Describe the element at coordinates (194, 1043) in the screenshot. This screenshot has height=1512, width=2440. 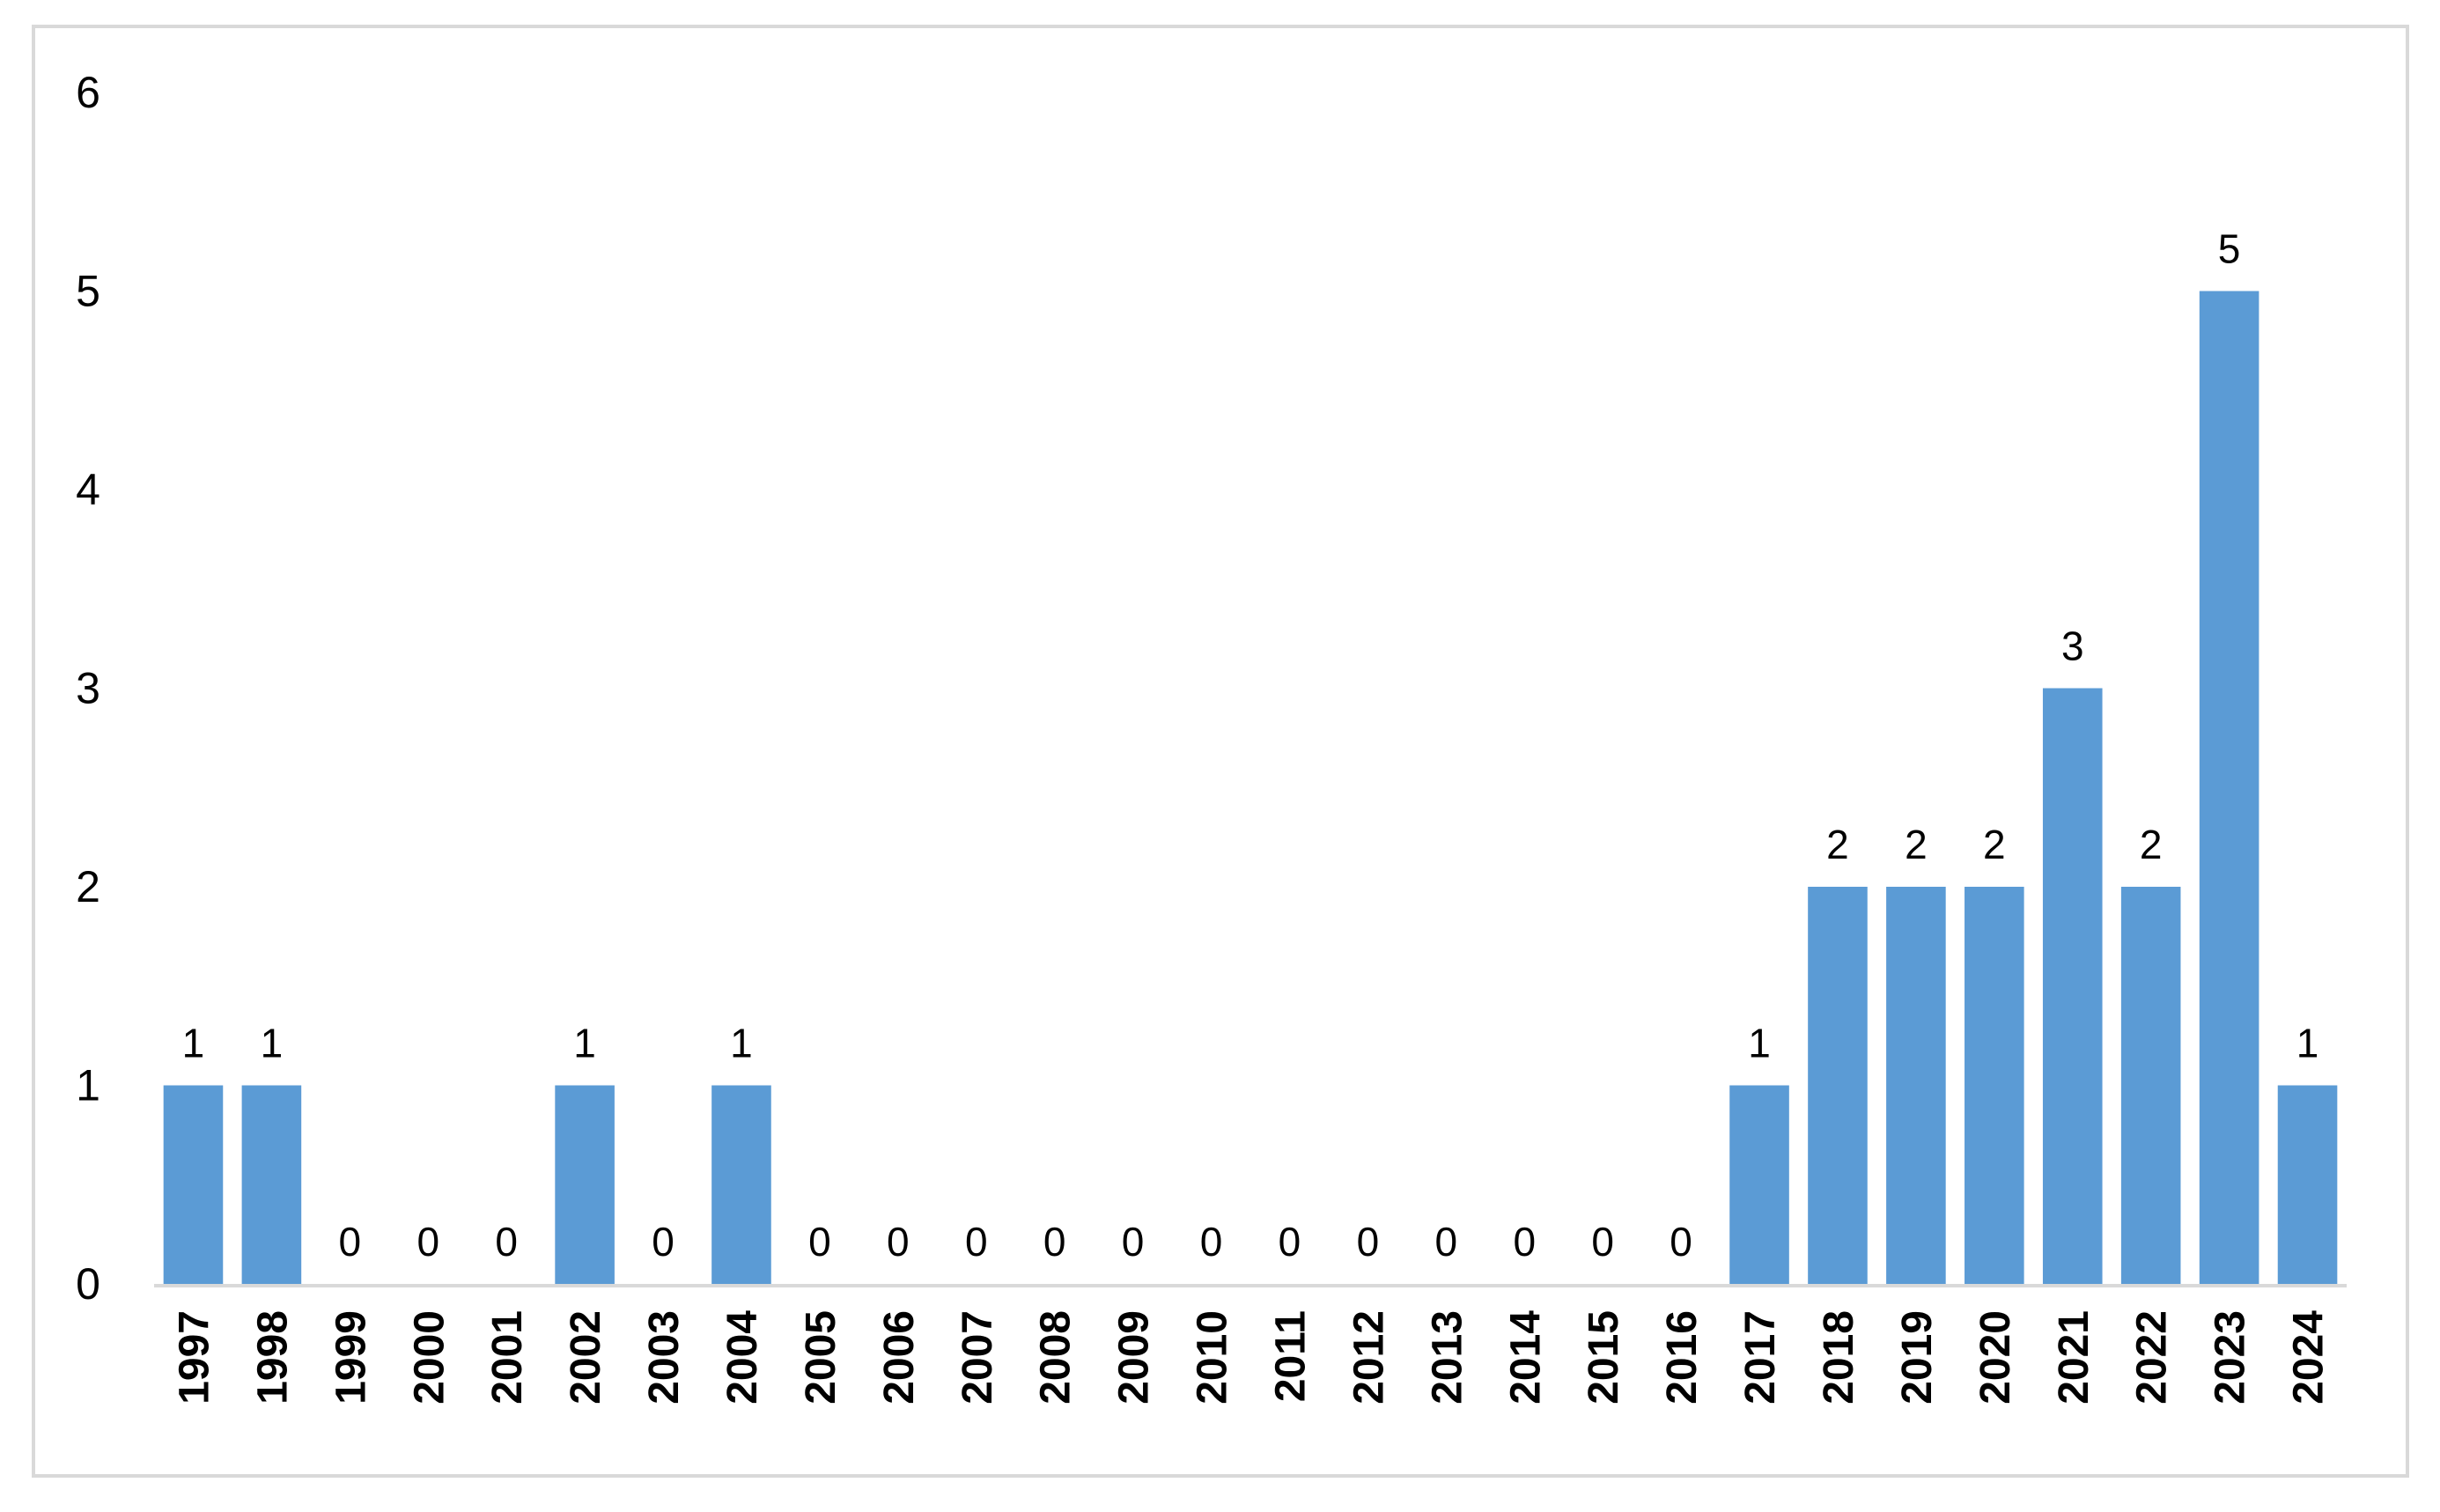
I see `data-label-1997: 1` at that location.